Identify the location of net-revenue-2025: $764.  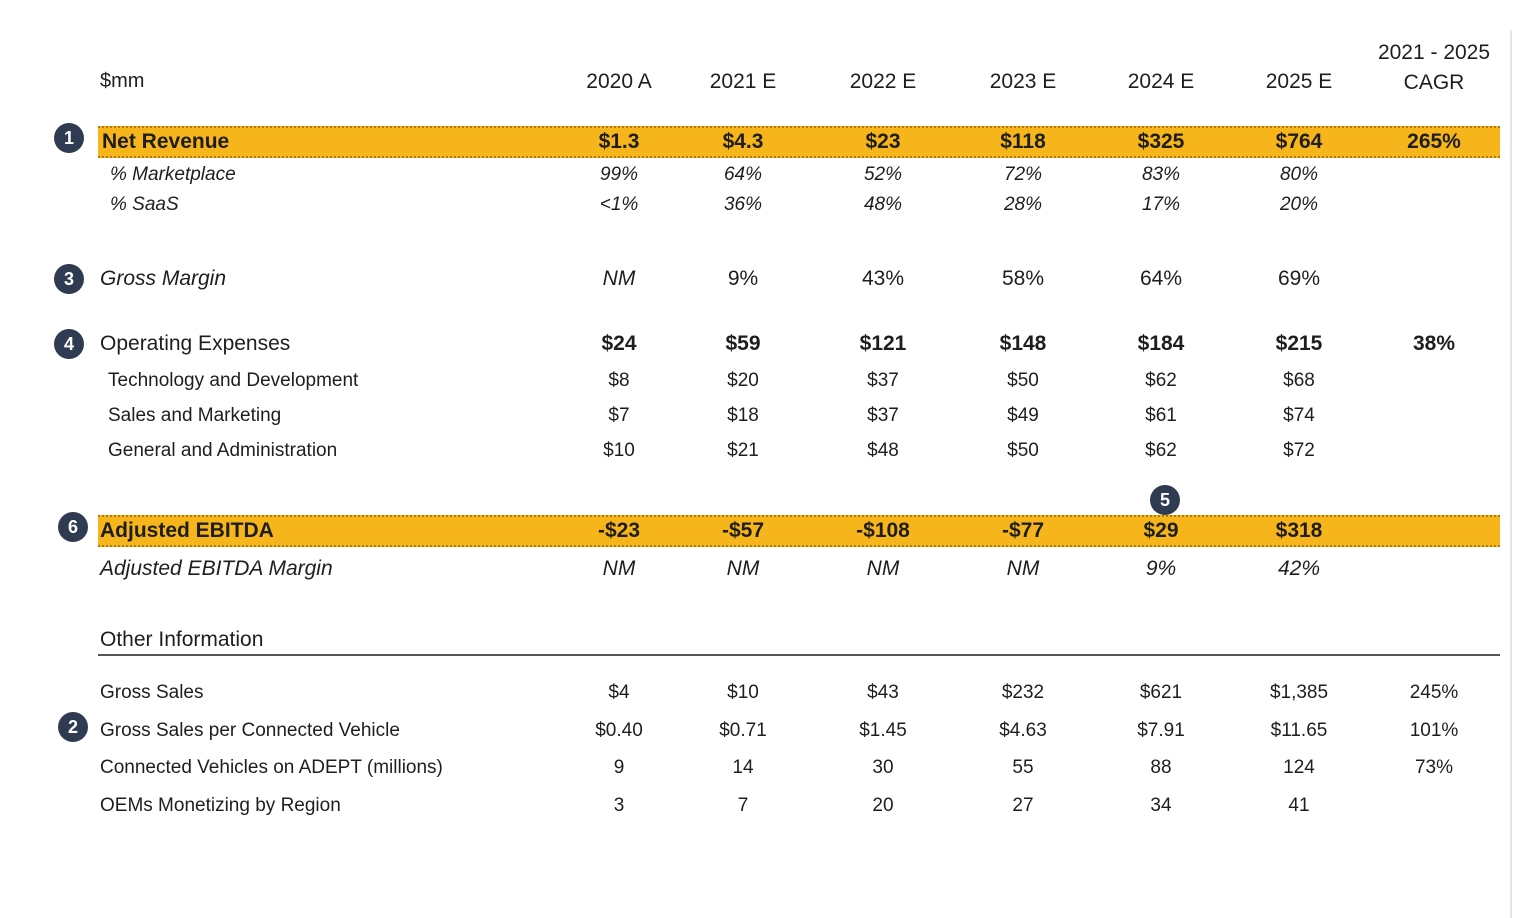
(1299, 141).